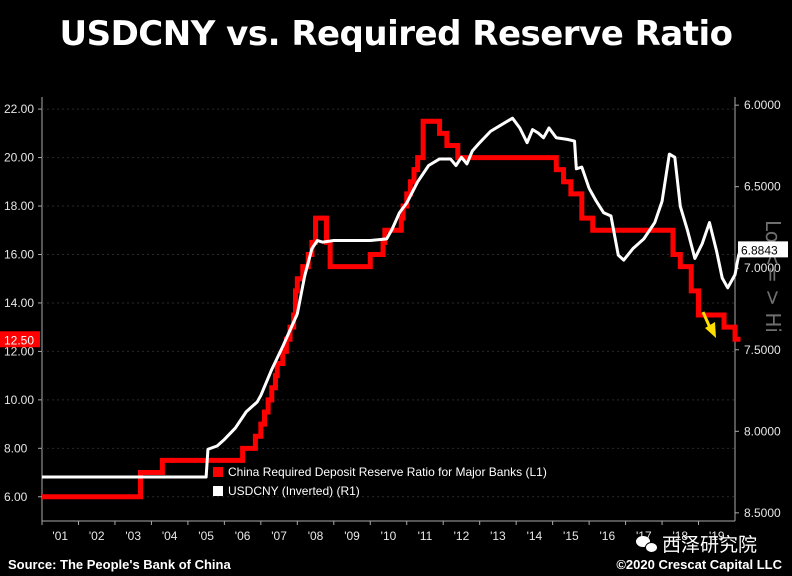 The height and width of the screenshot is (576, 792). What do you see at coordinates (762, 431) in the screenshot?
I see `right-tick-label: 8.0000` at bounding box center [762, 431].